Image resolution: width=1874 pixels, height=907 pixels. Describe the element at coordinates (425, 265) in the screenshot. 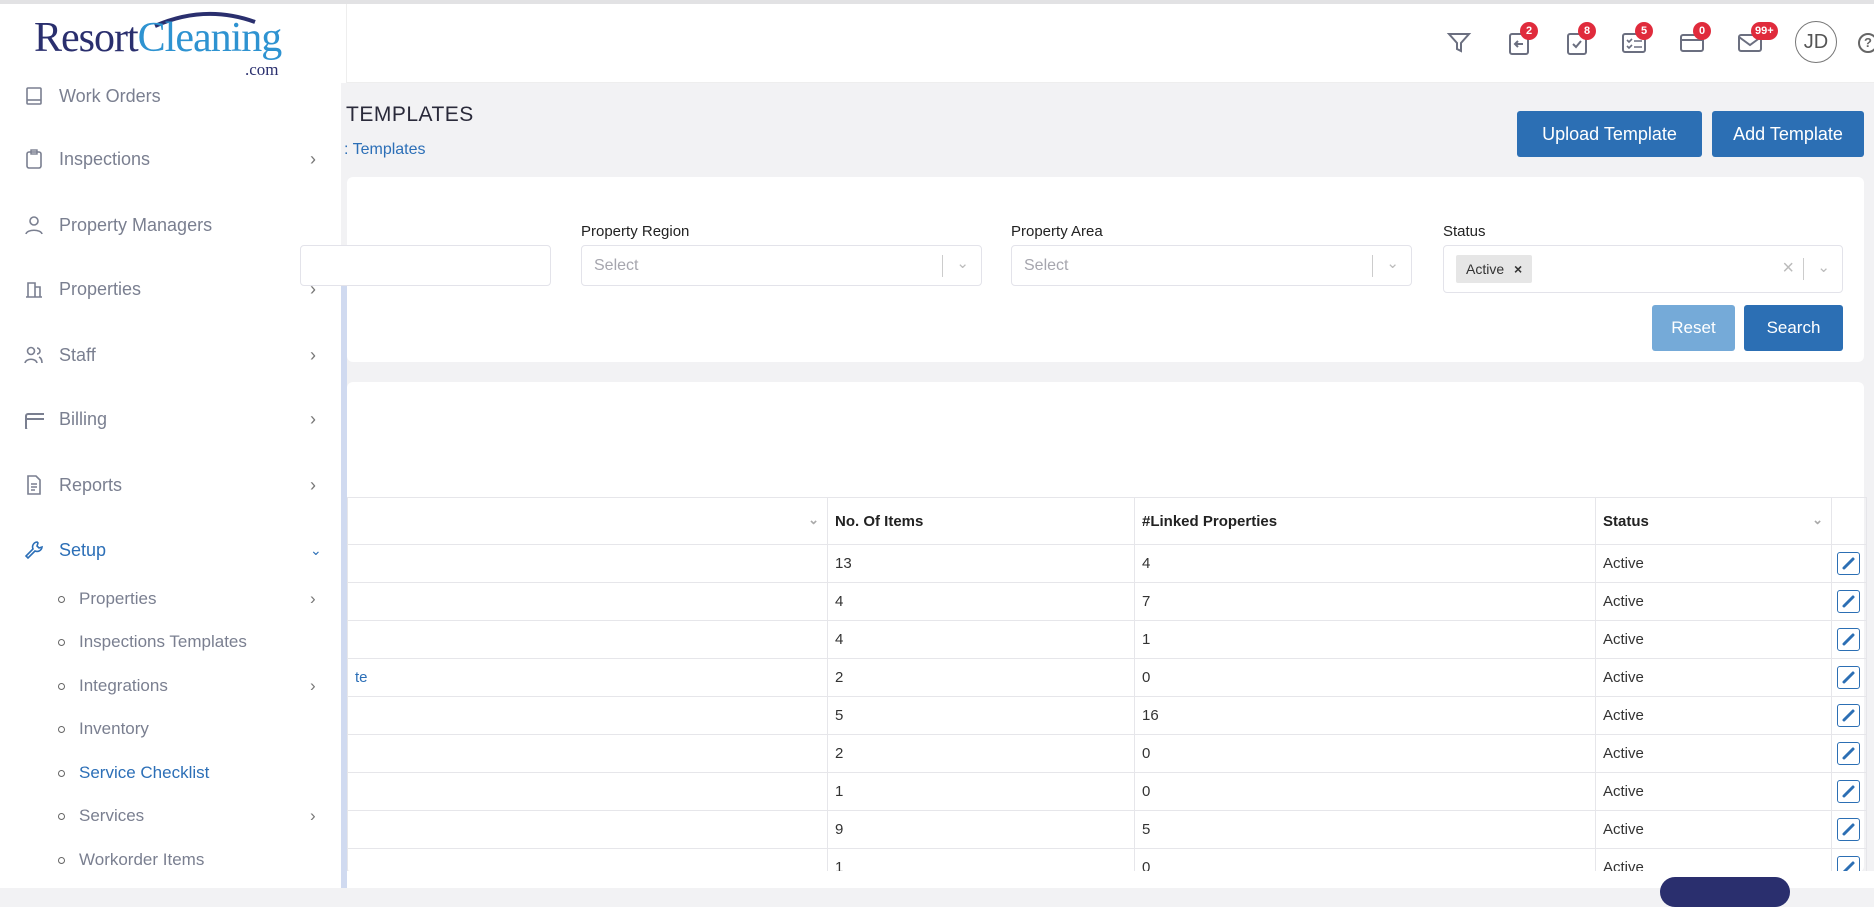

I see `name-filter-input` at that location.